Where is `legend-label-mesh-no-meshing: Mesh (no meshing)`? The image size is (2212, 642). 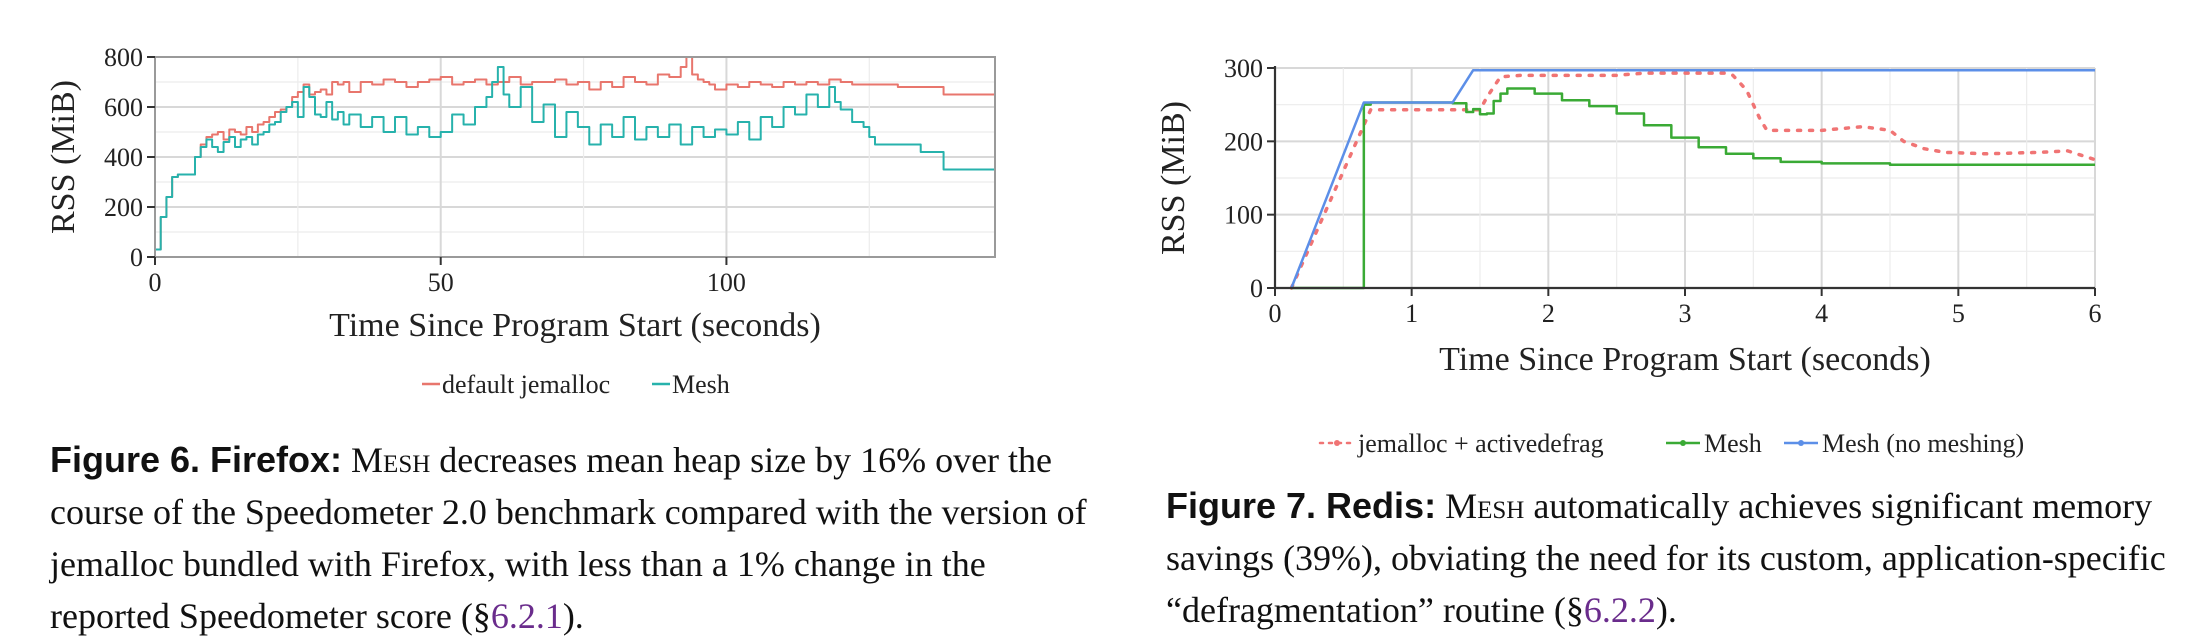
legend-label-mesh-no-meshing: Mesh (no meshing) is located at coordinates (1923, 443).